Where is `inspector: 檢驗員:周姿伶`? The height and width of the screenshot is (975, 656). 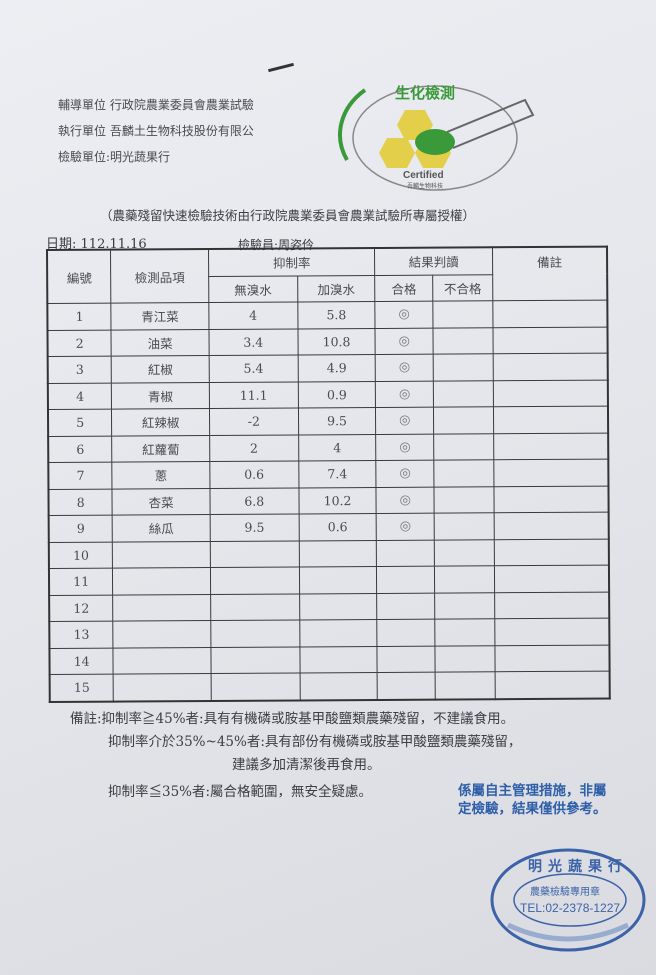 inspector: 檢驗員:周姿伶 is located at coordinates (276, 244).